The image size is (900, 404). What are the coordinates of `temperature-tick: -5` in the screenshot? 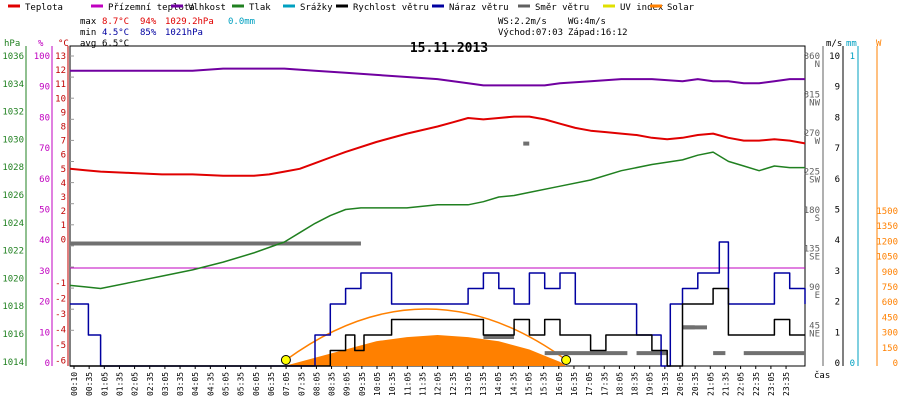 It's located at (60, 346).